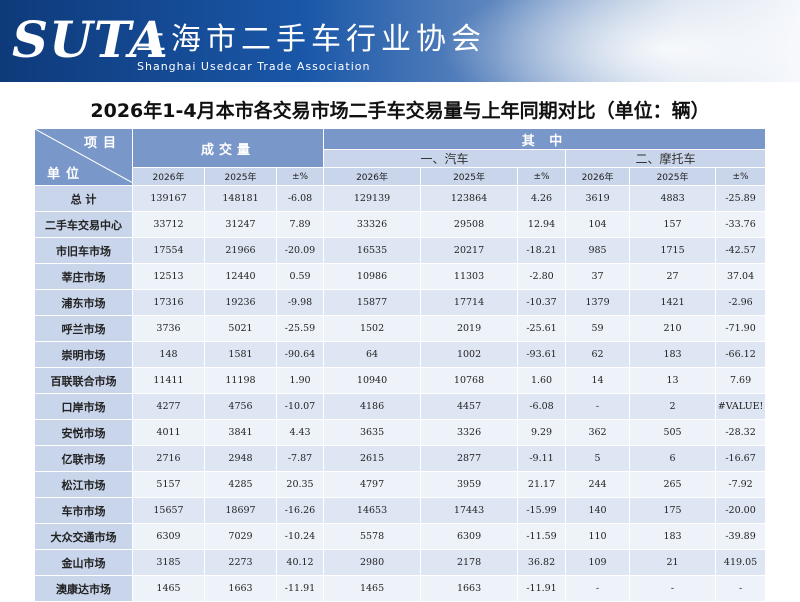  Describe the element at coordinates (469, 562) in the screenshot. I see `table-cell: 2178` at that location.